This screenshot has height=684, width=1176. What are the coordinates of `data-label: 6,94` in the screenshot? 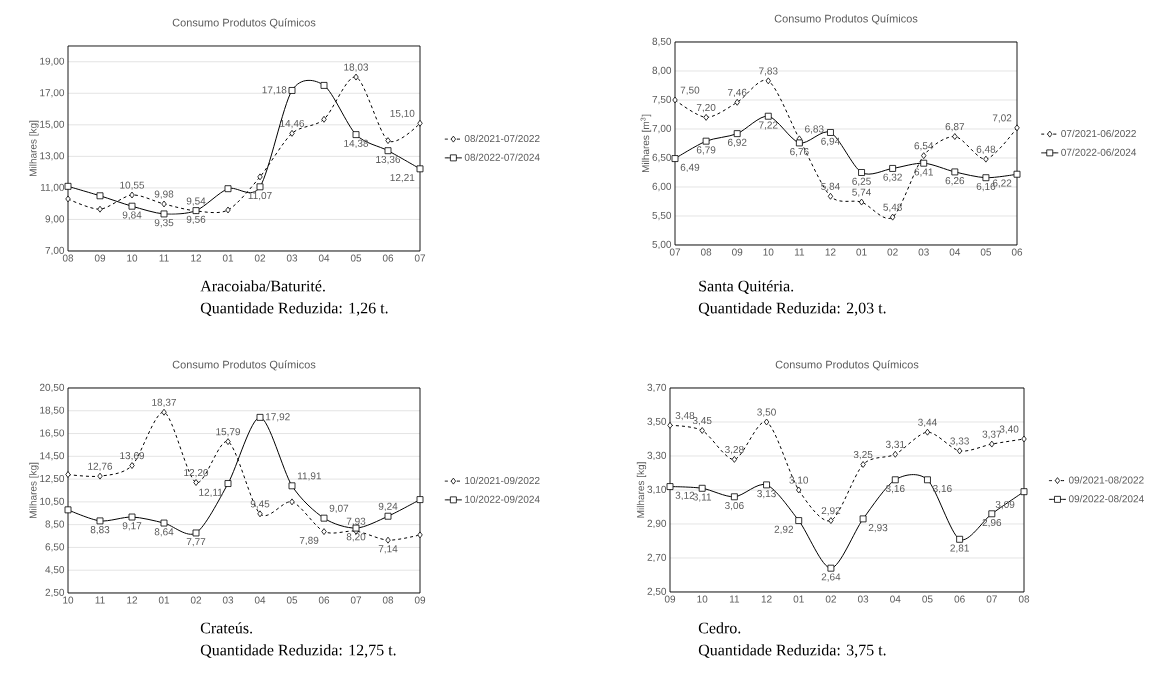 It's located at (830, 141).